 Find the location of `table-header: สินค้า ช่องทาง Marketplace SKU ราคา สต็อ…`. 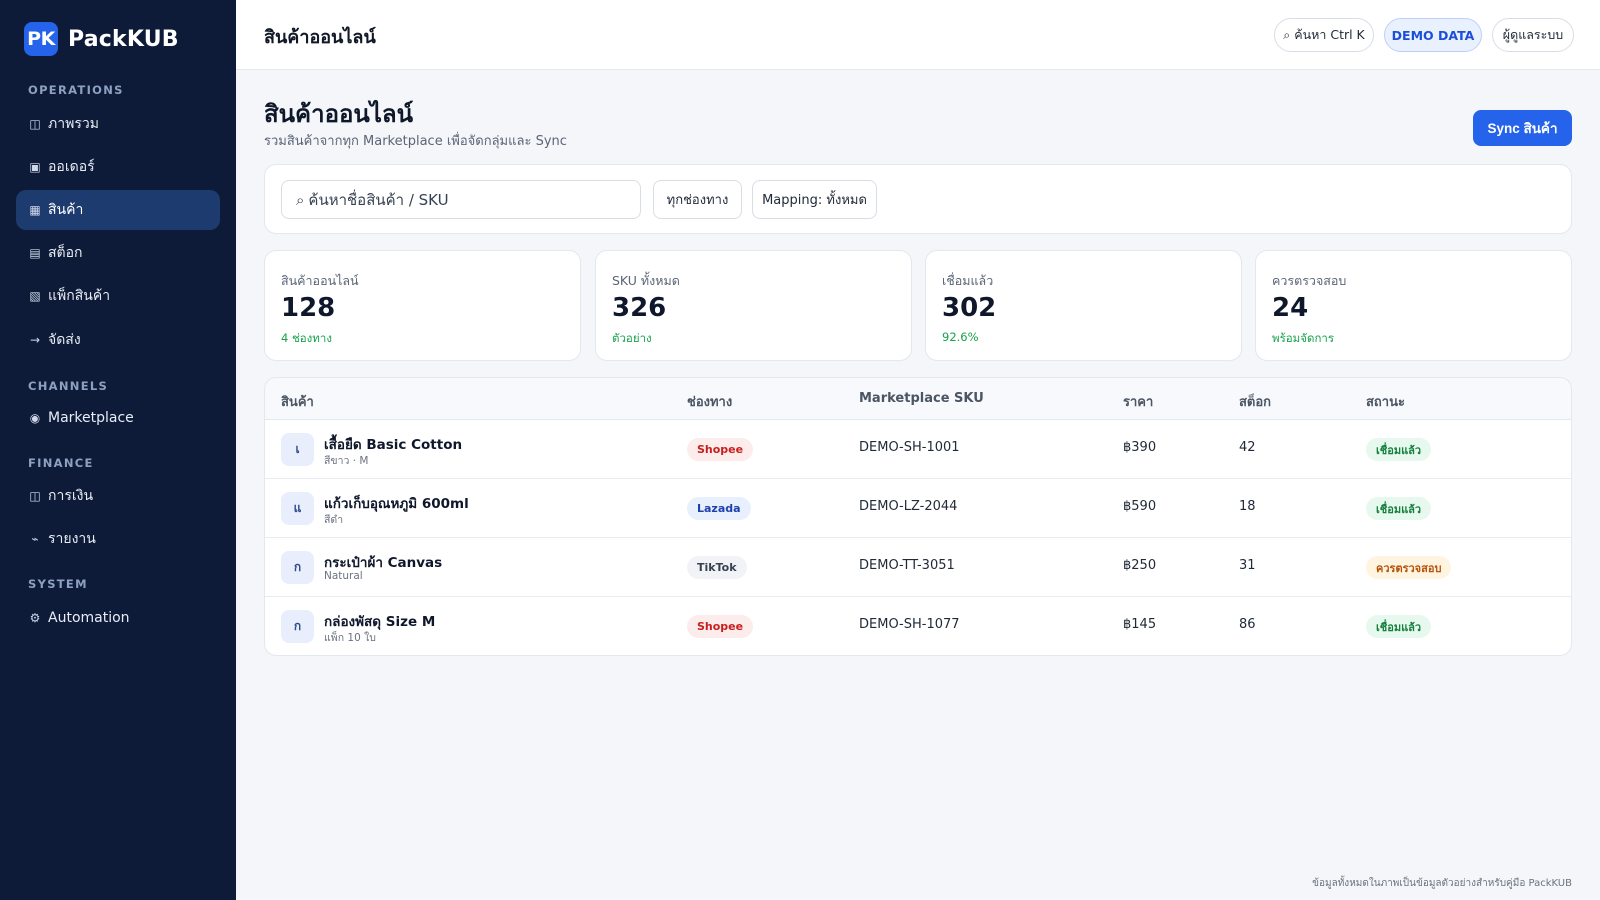

table-header: สินค้า ช่องทาง Marketplace SKU ราคา สต็อ… is located at coordinates (918, 399).